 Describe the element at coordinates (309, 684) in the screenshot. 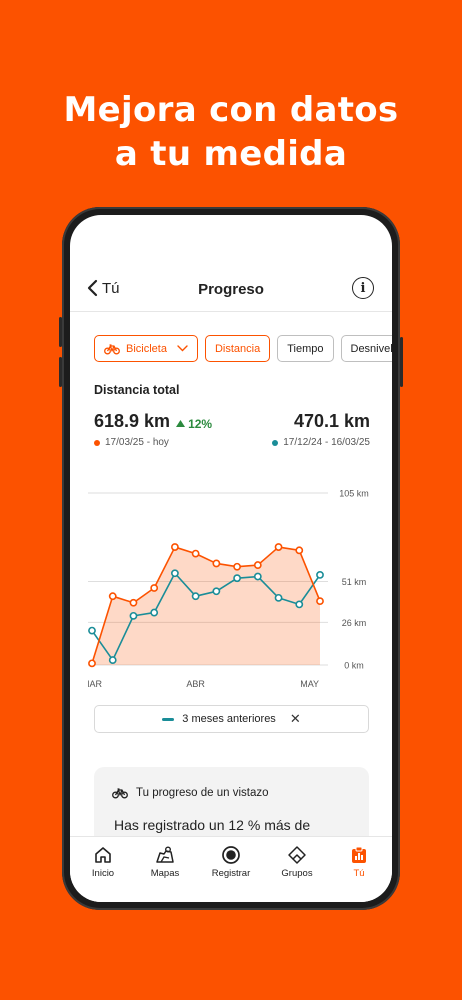

I see `x-tick-label: MAY` at that location.